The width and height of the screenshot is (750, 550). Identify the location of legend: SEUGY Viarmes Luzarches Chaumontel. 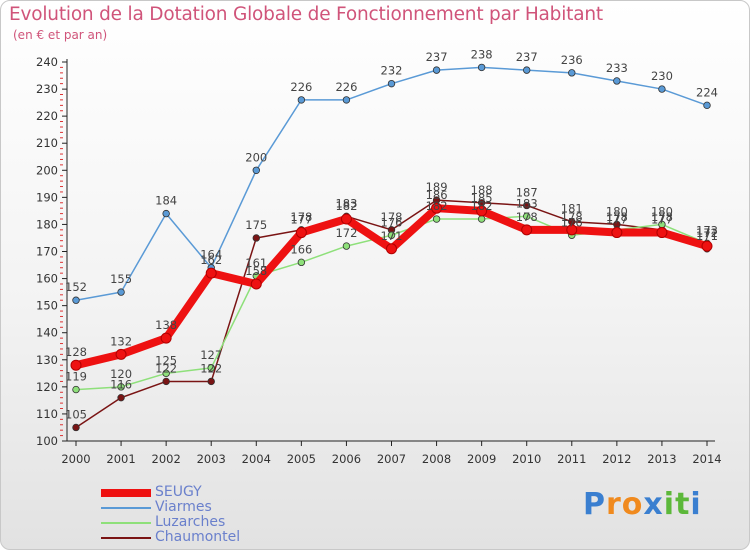
(170, 515).